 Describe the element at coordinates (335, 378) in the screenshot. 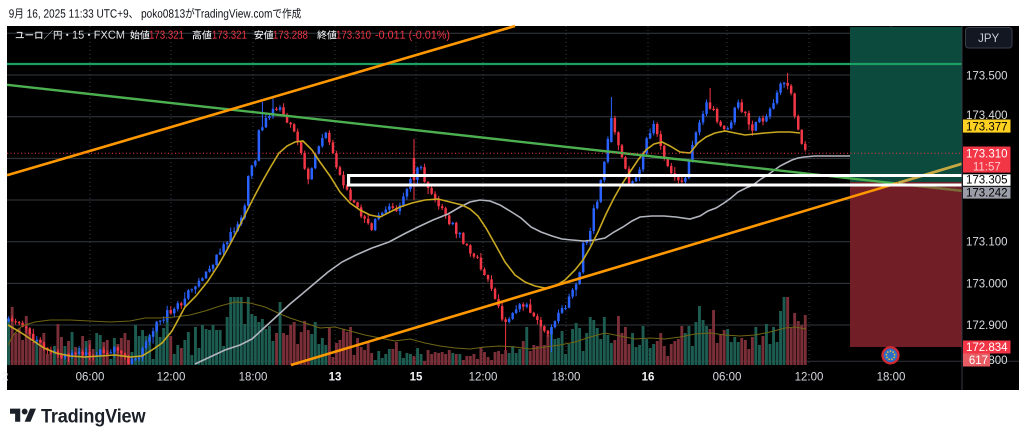

I see `svg-text: 13` at that location.